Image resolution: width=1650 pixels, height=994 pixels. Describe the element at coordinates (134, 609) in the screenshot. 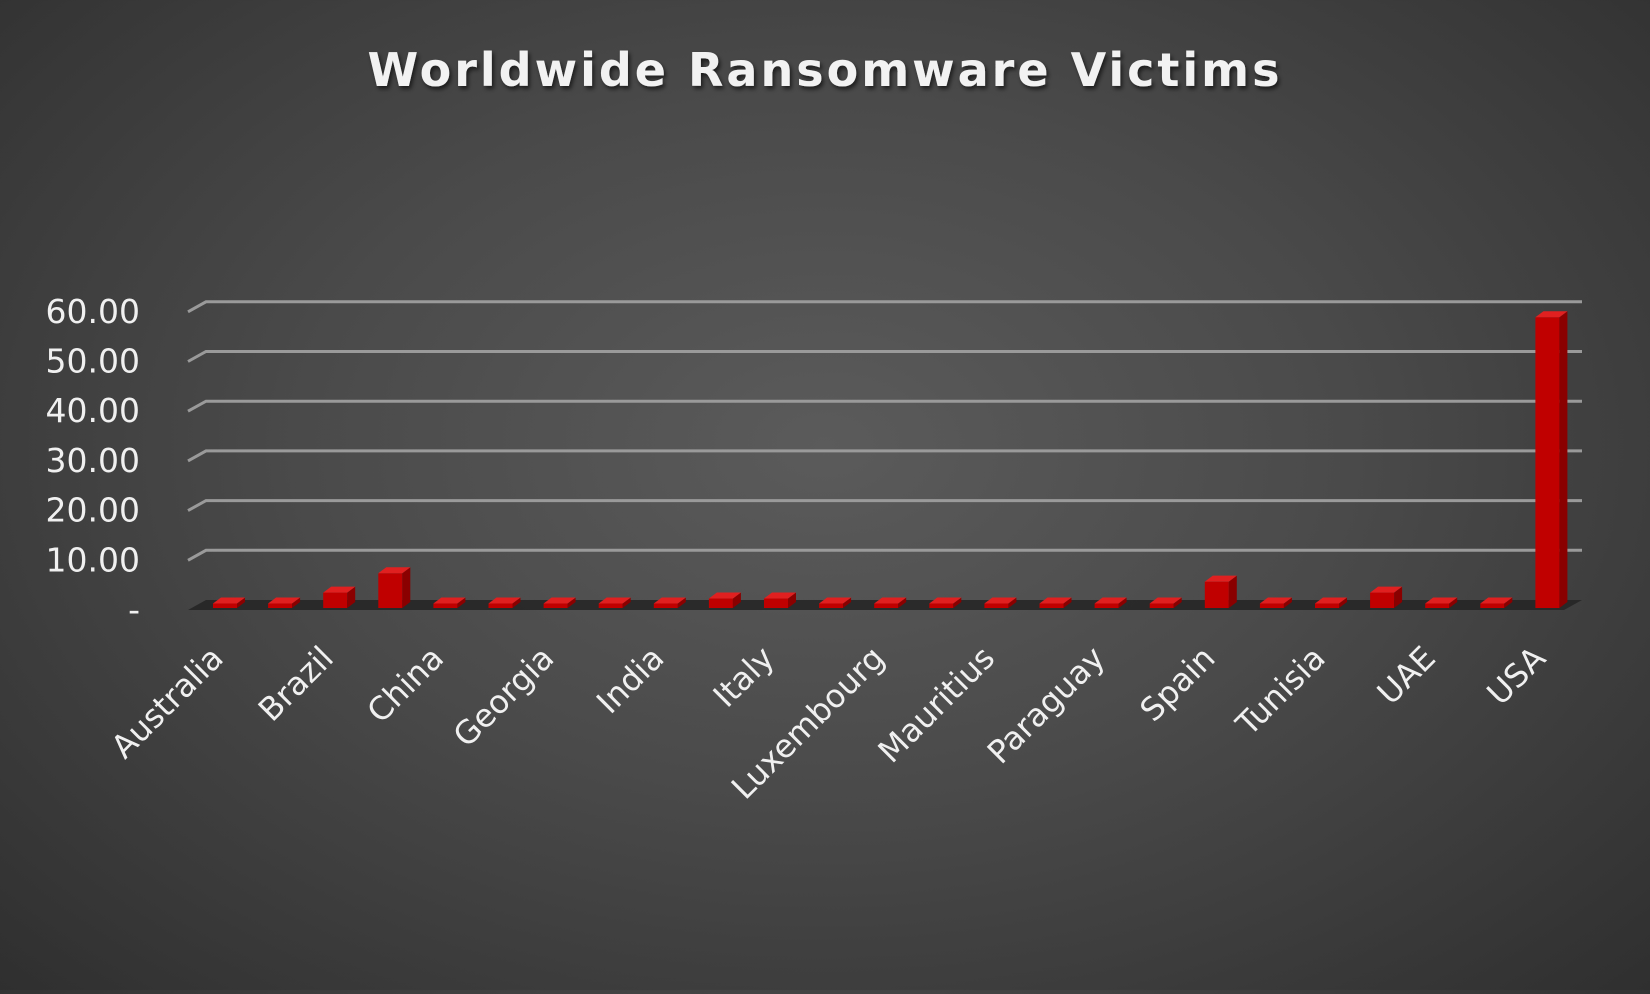

I see `y-tick-label: -` at that location.